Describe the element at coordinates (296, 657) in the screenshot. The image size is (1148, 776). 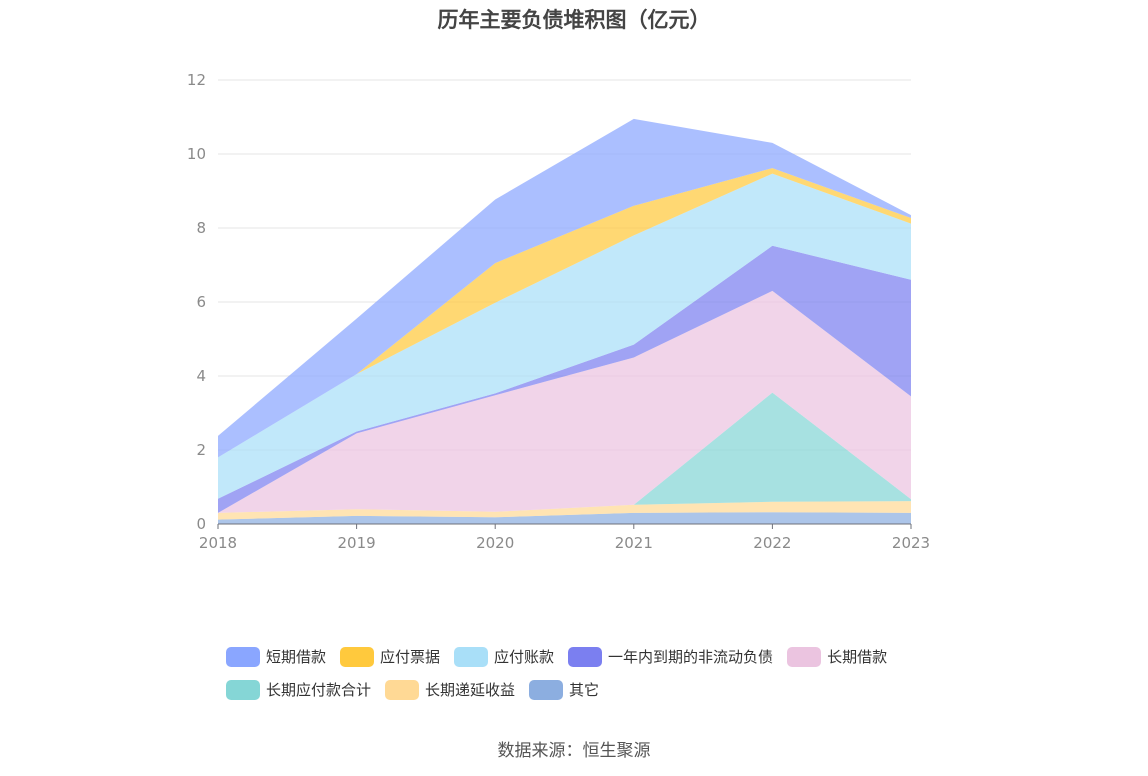
I see `legend-label: 短期借款` at that location.